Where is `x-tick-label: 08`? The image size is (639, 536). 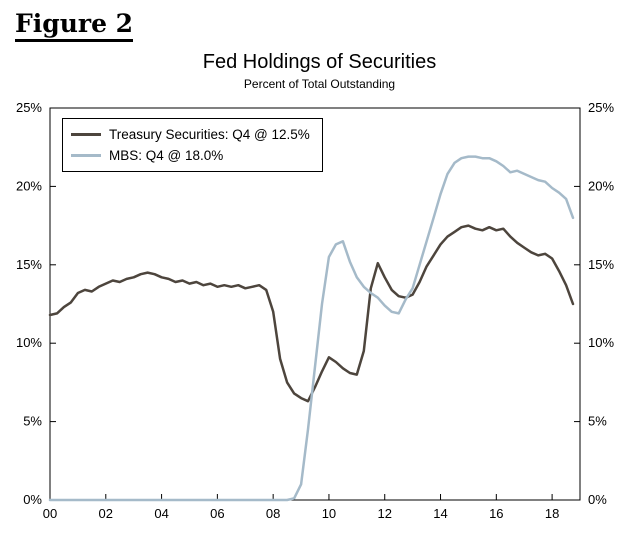
x-tick-label: 08 is located at coordinates (273, 513).